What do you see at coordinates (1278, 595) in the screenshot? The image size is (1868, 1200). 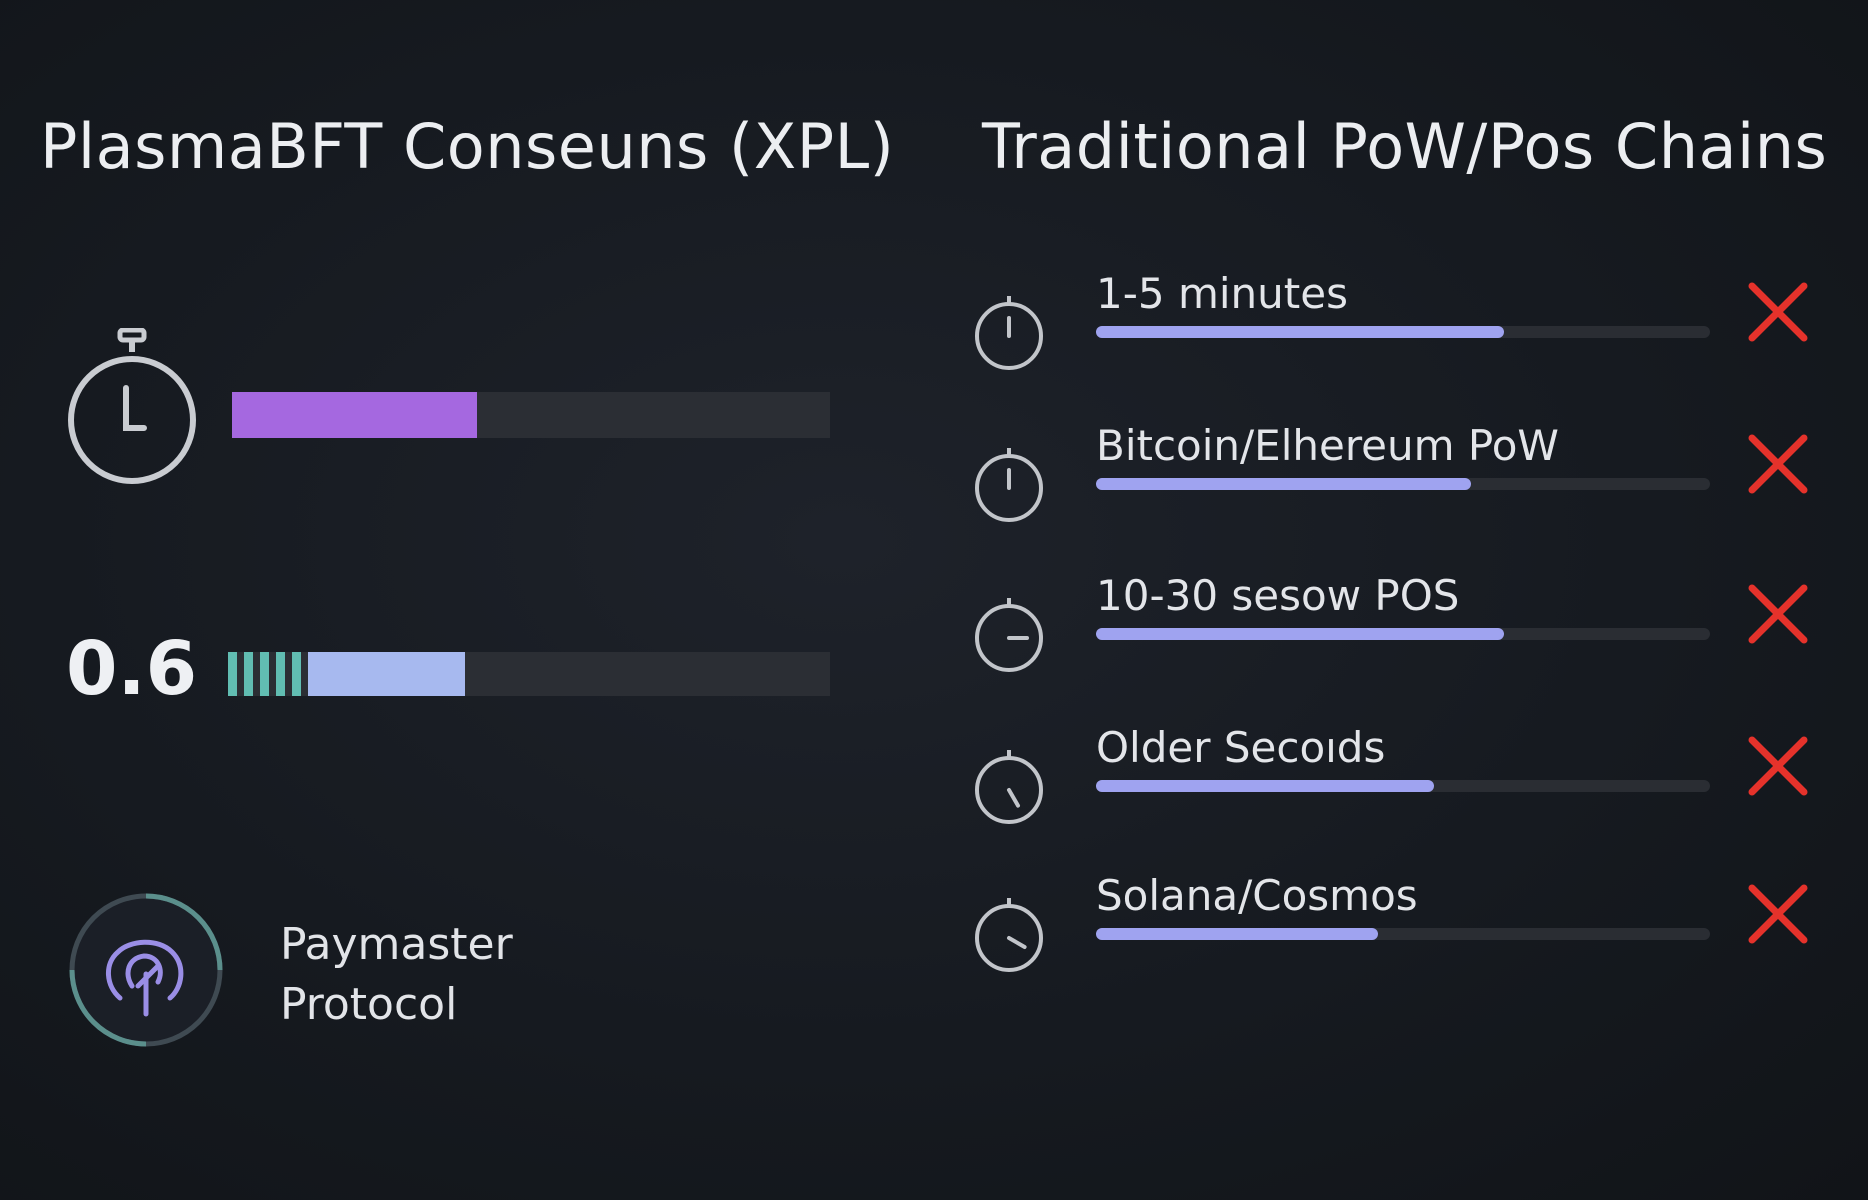 I see `comparison-row-label: 10-30 sesow POS` at bounding box center [1278, 595].